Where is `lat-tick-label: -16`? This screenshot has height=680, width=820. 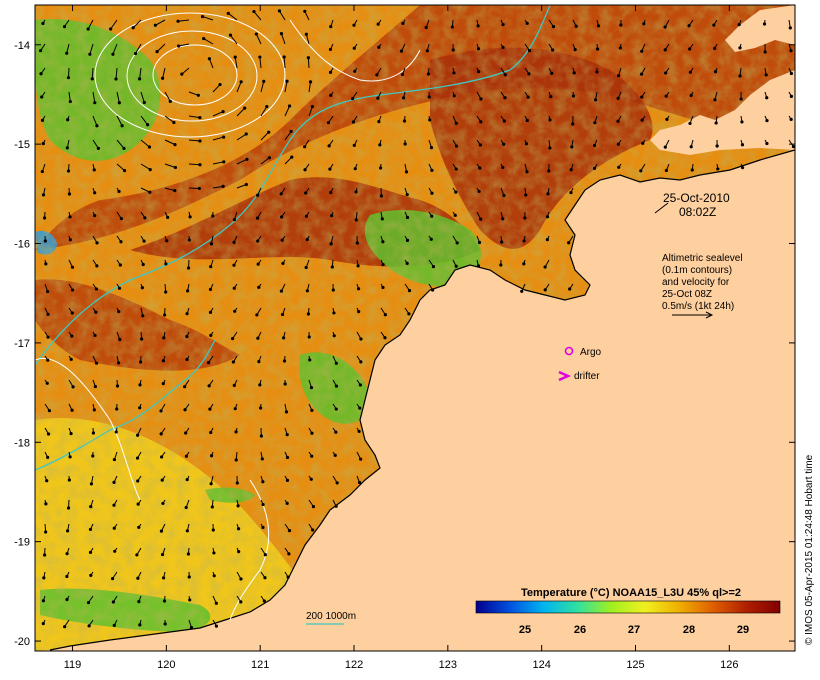
lat-tick-label: -16 is located at coordinates (22, 245).